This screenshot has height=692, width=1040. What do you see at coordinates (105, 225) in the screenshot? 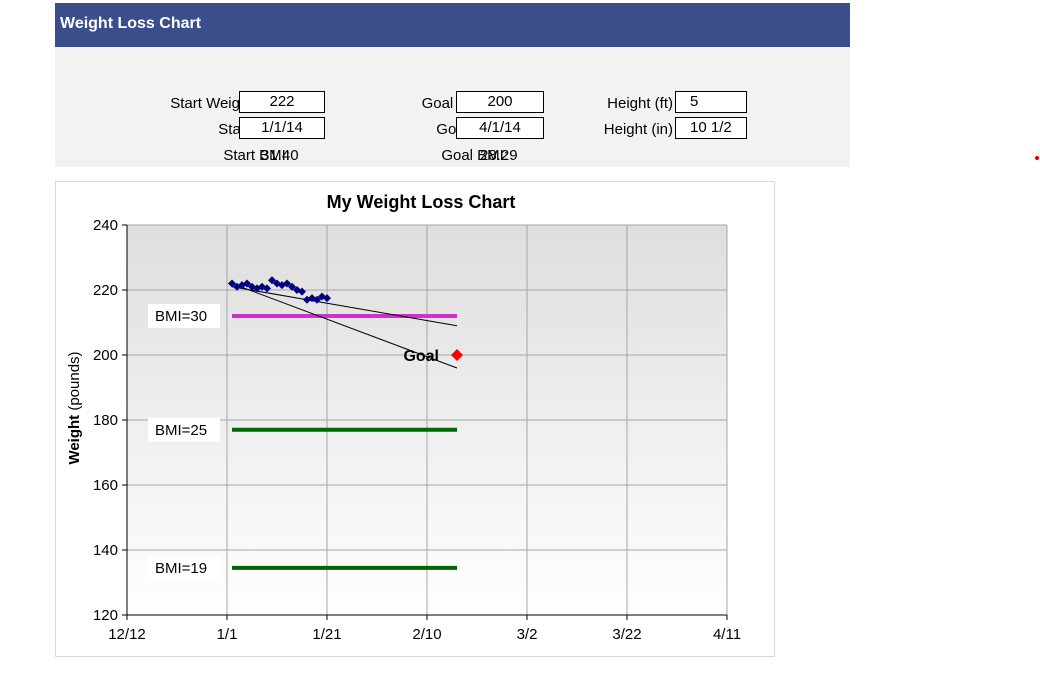
I see `y-tick-label: 240` at bounding box center [105, 225].